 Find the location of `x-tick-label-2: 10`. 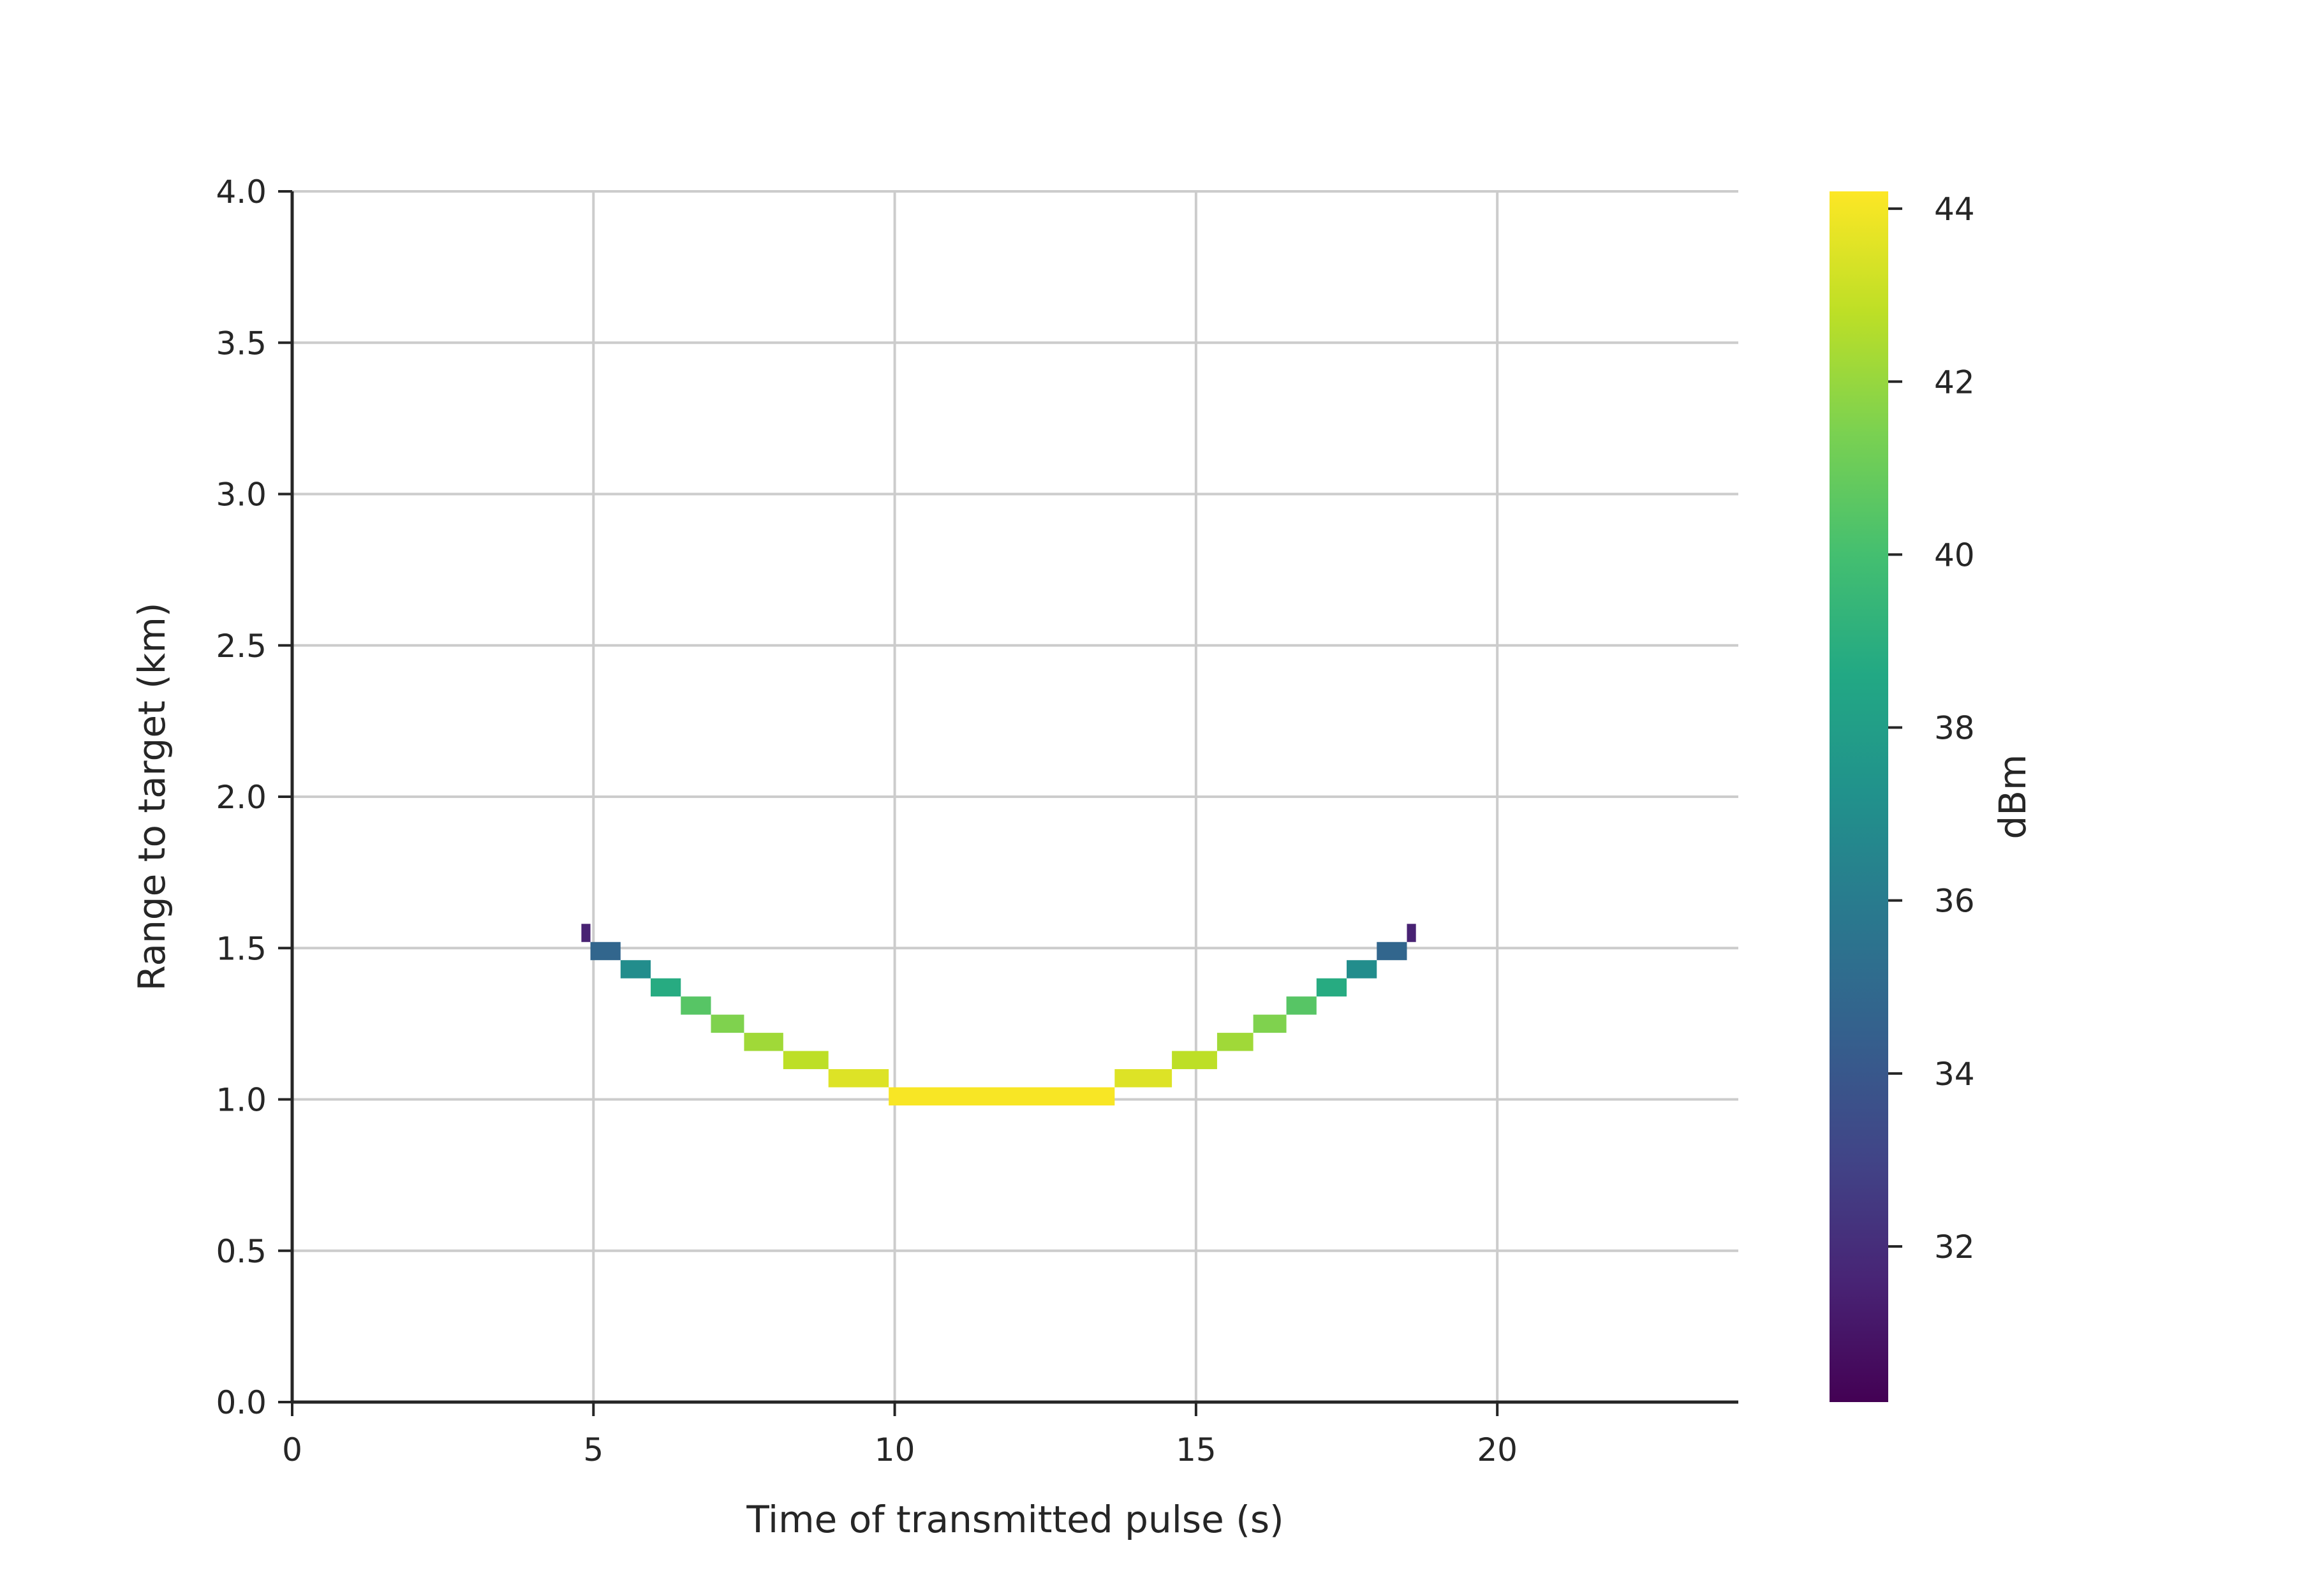

x-tick-label-2: 10 is located at coordinates (895, 1450).